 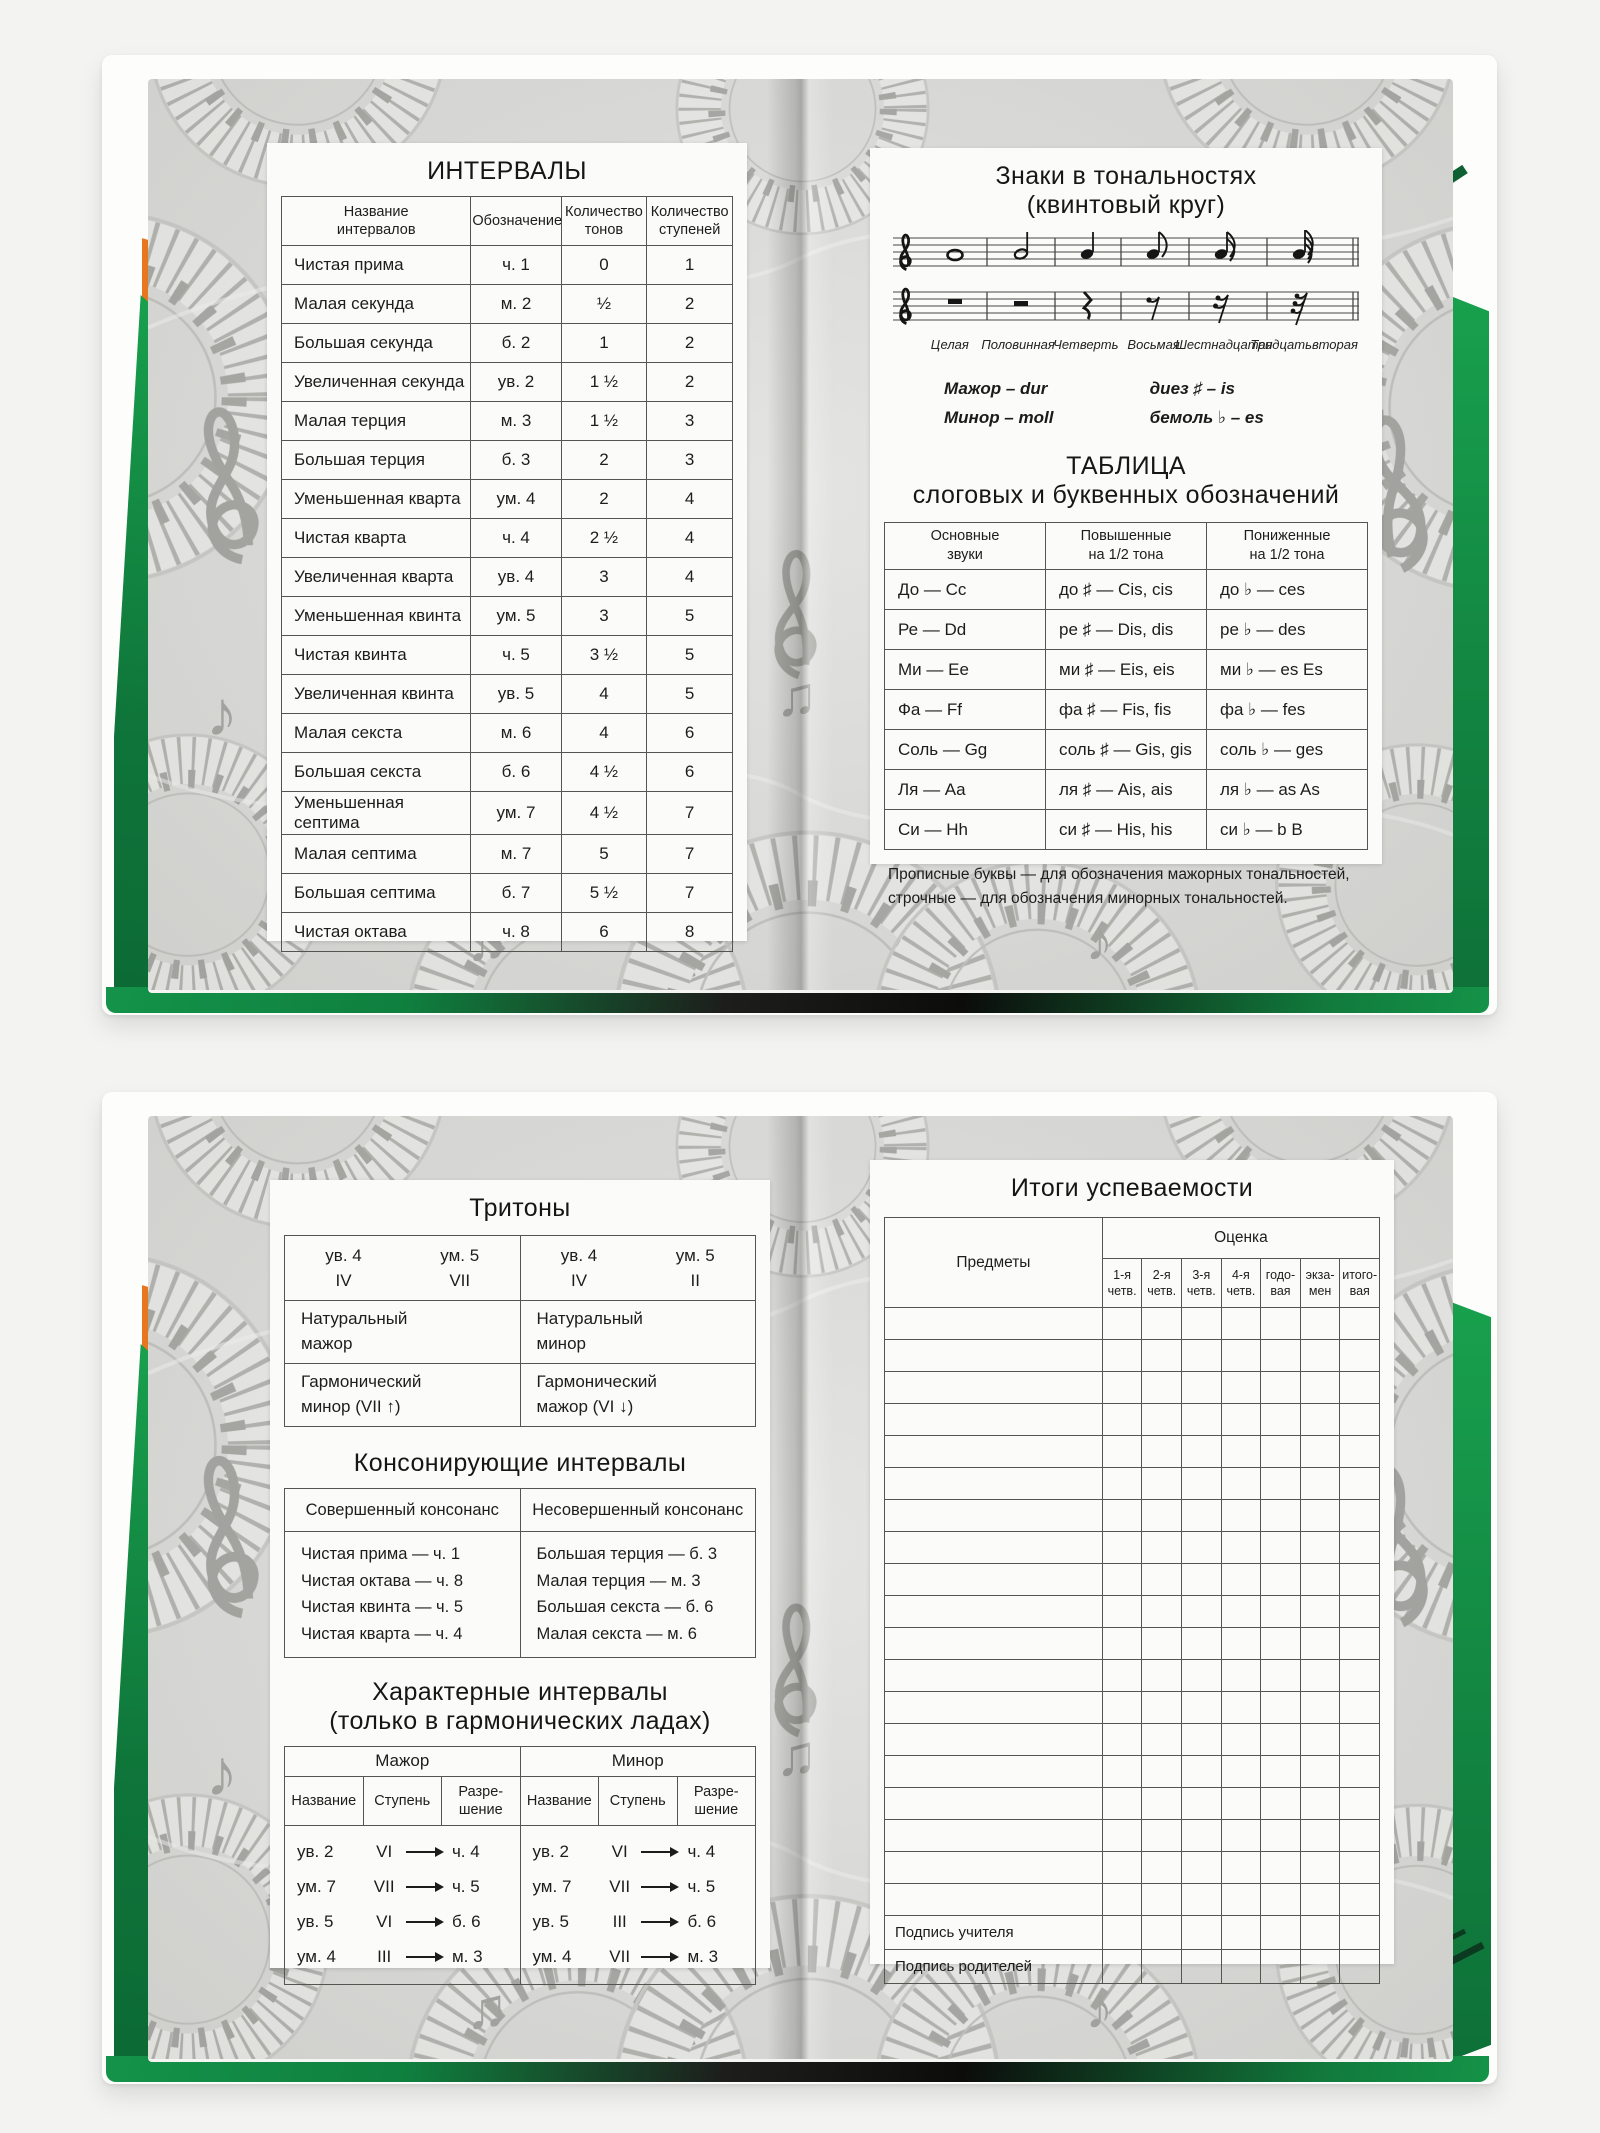 I want to click on table-cell: 2 ½, so click(x=604, y=538).